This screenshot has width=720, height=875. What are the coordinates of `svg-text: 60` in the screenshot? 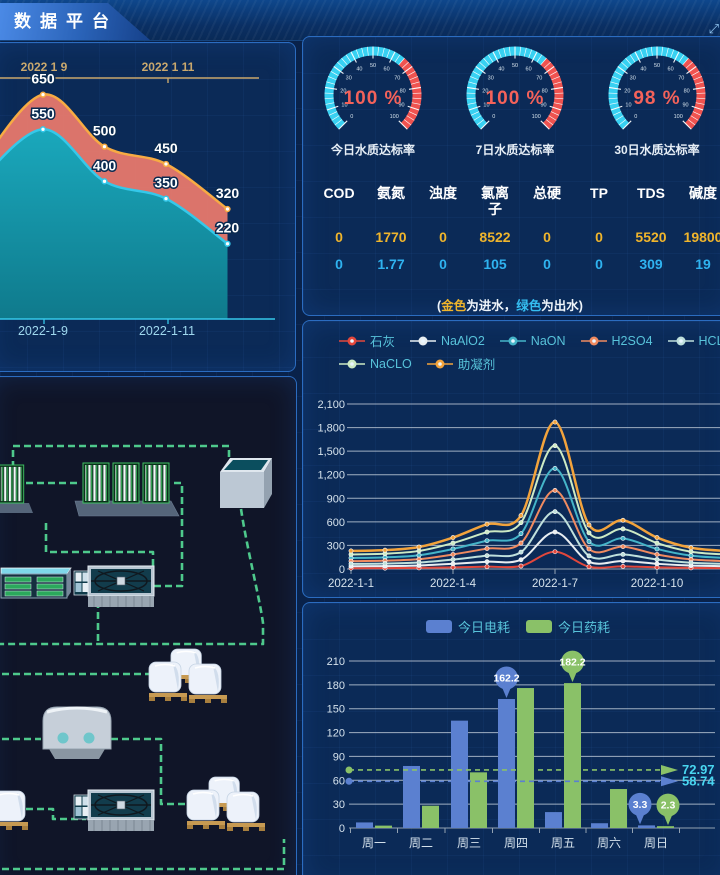 It's located at (671, 69).